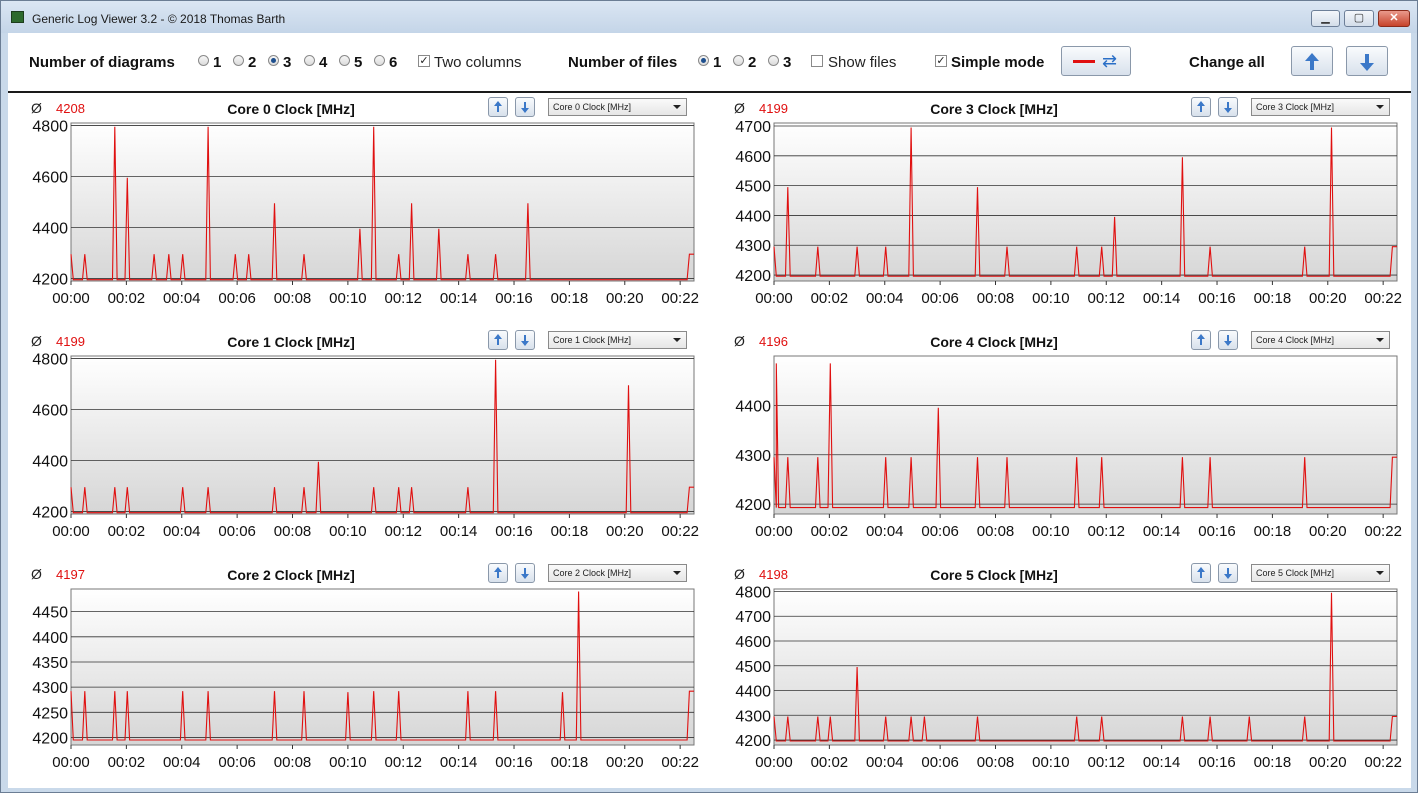  Describe the element at coordinates (1096, 61) in the screenshot. I see `line-style-button: ⇄` at that location.